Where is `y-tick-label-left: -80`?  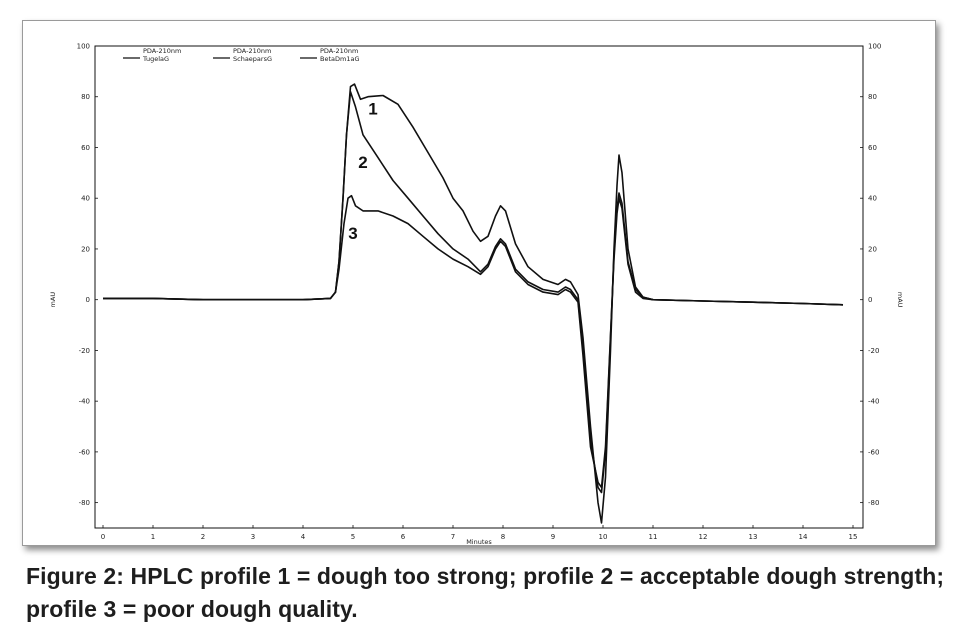
y-tick-label-left: -80 is located at coordinates (84, 503).